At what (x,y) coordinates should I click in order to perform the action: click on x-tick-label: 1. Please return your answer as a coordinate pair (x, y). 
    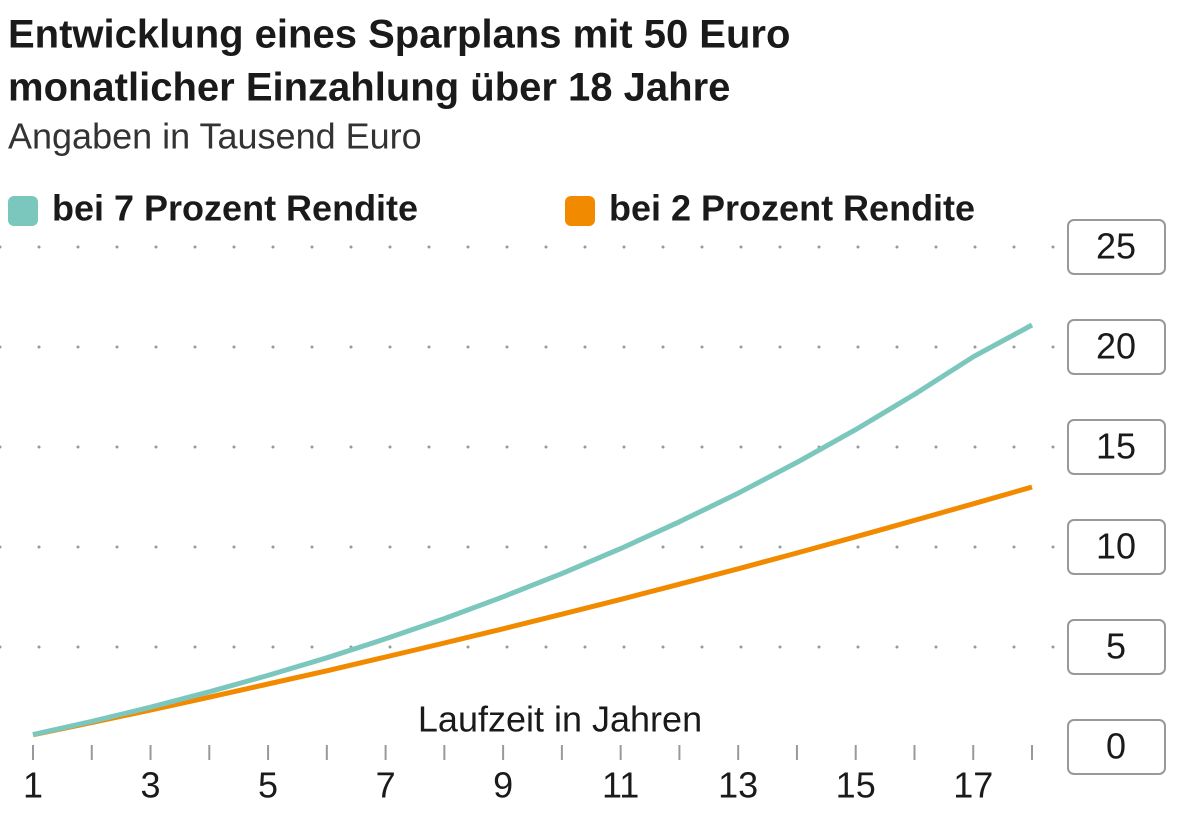
    Looking at the image, I should click on (33, 785).